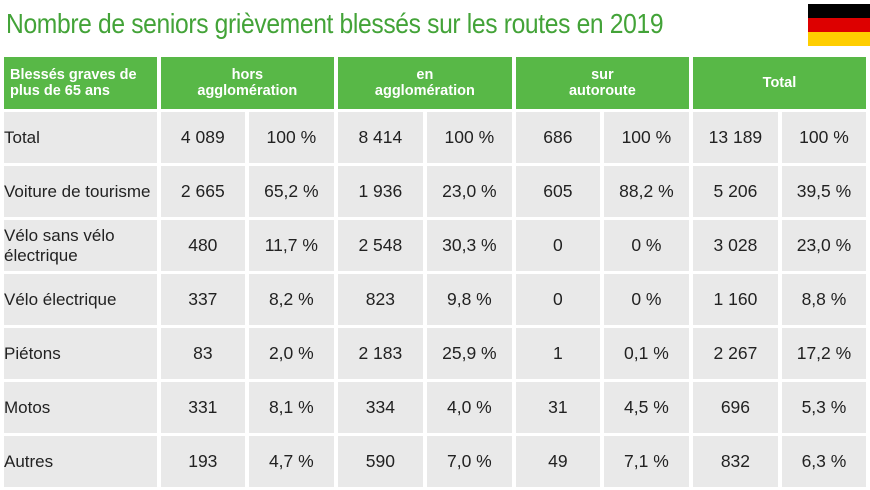 The width and height of the screenshot is (870, 490). What do you see at coordinates (823, 461) in the screenshot?
I see `total-percent: 6,3 %` at bounding box center [823, 461].